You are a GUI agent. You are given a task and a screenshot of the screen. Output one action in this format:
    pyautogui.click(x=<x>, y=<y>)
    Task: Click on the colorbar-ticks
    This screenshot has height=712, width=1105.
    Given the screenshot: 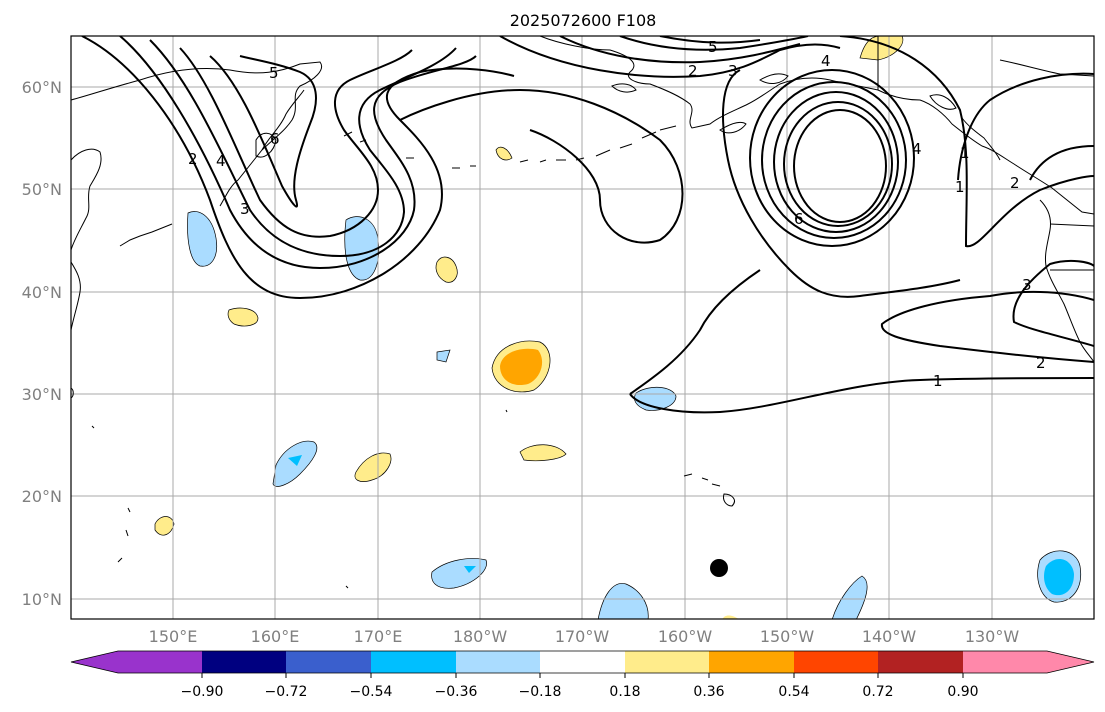 What is the action you would take?
    pyautogui.click(x=582, y=675)
    